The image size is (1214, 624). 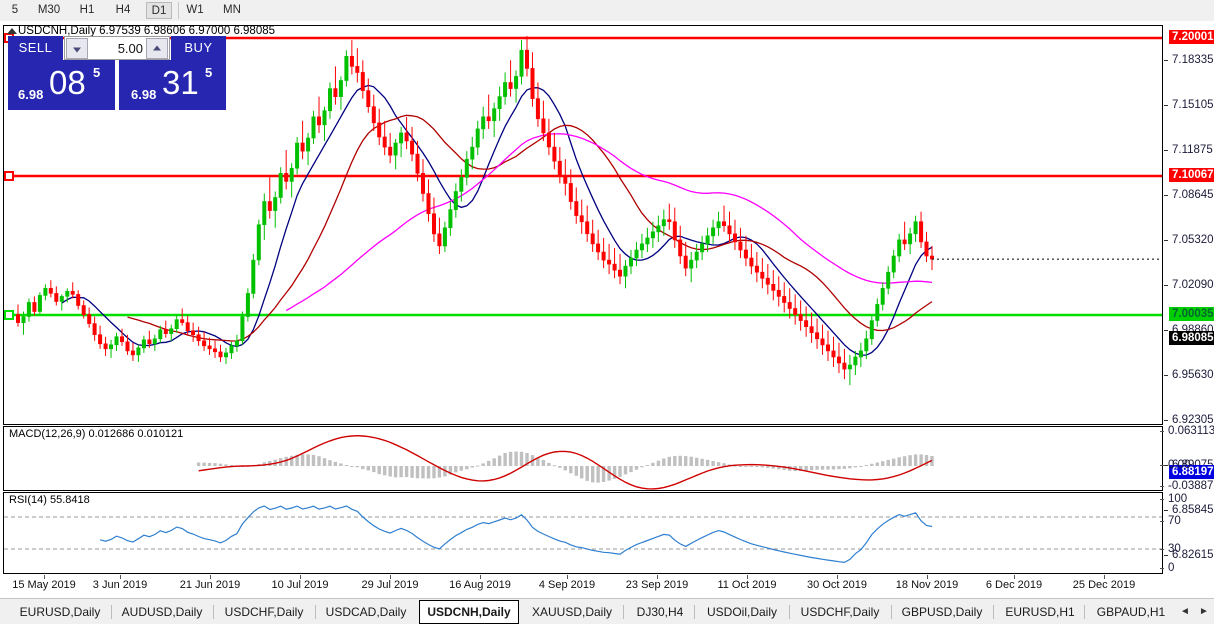 I want to click on price-level-label-blue: 6.88197, so click(x=1191, y=472).